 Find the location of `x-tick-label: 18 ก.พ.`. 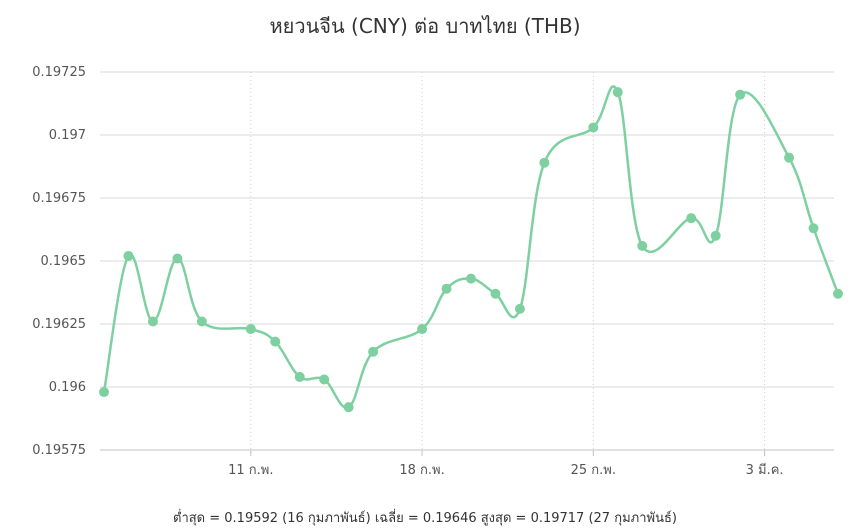

x-tick-label: 18 ก.พ. is located at coordinates (421, 470).